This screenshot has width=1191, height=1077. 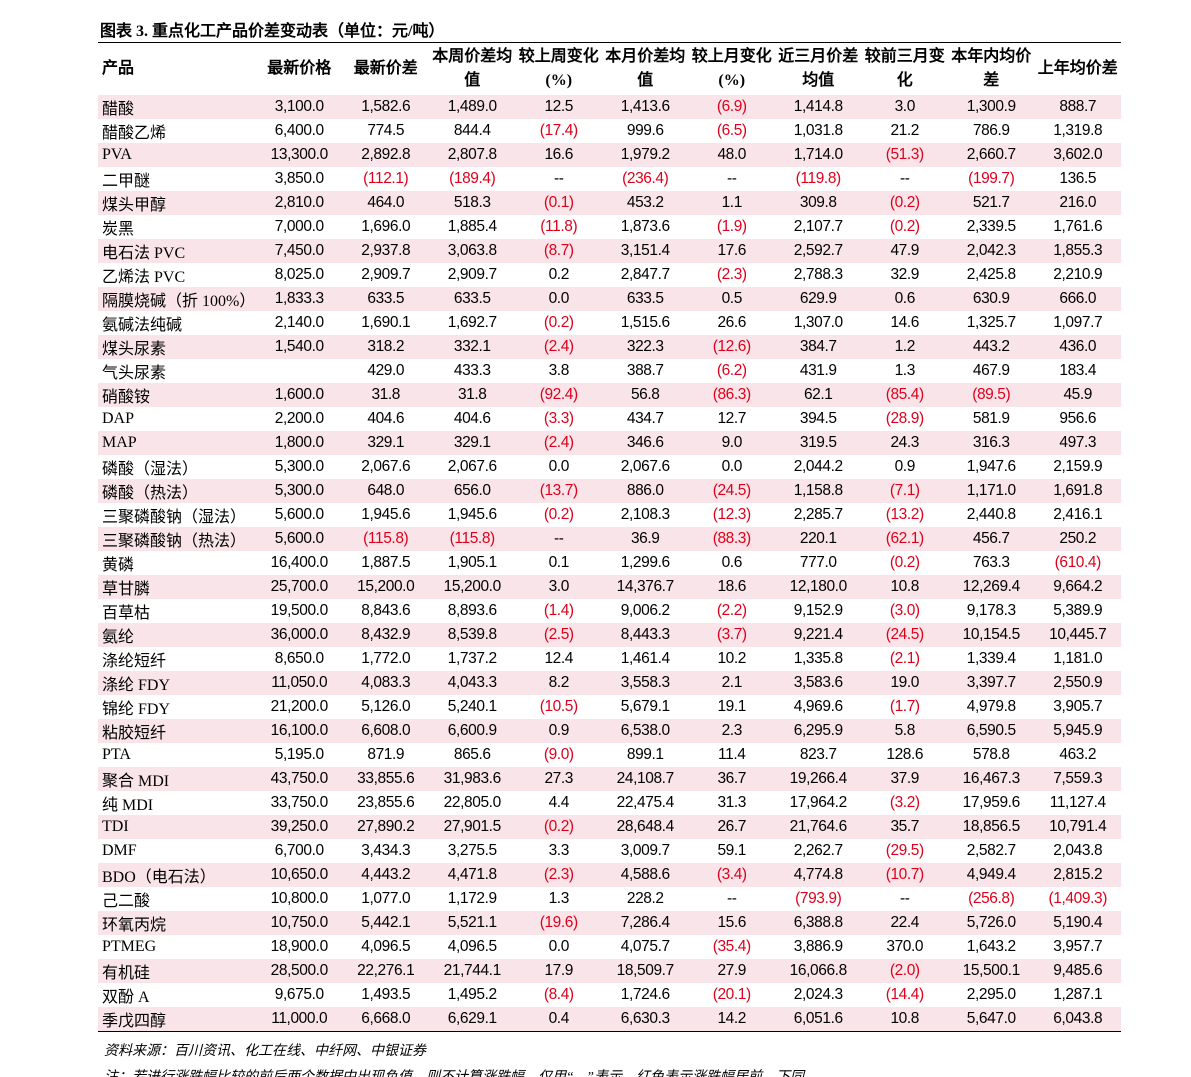 What do you see at coordinates (299, 850) in the screenshot?
I see `value-cell: 6,700.0` at bounding box center [299, 850].